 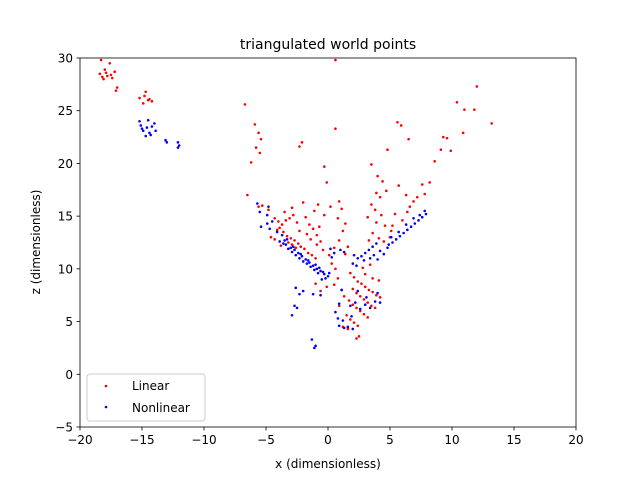 What do you see at coordinates (67, 243) in the screenshot?
I see `y-axis: −5 0 5 10 15 20 25 30` at bounding box center [67, 243].